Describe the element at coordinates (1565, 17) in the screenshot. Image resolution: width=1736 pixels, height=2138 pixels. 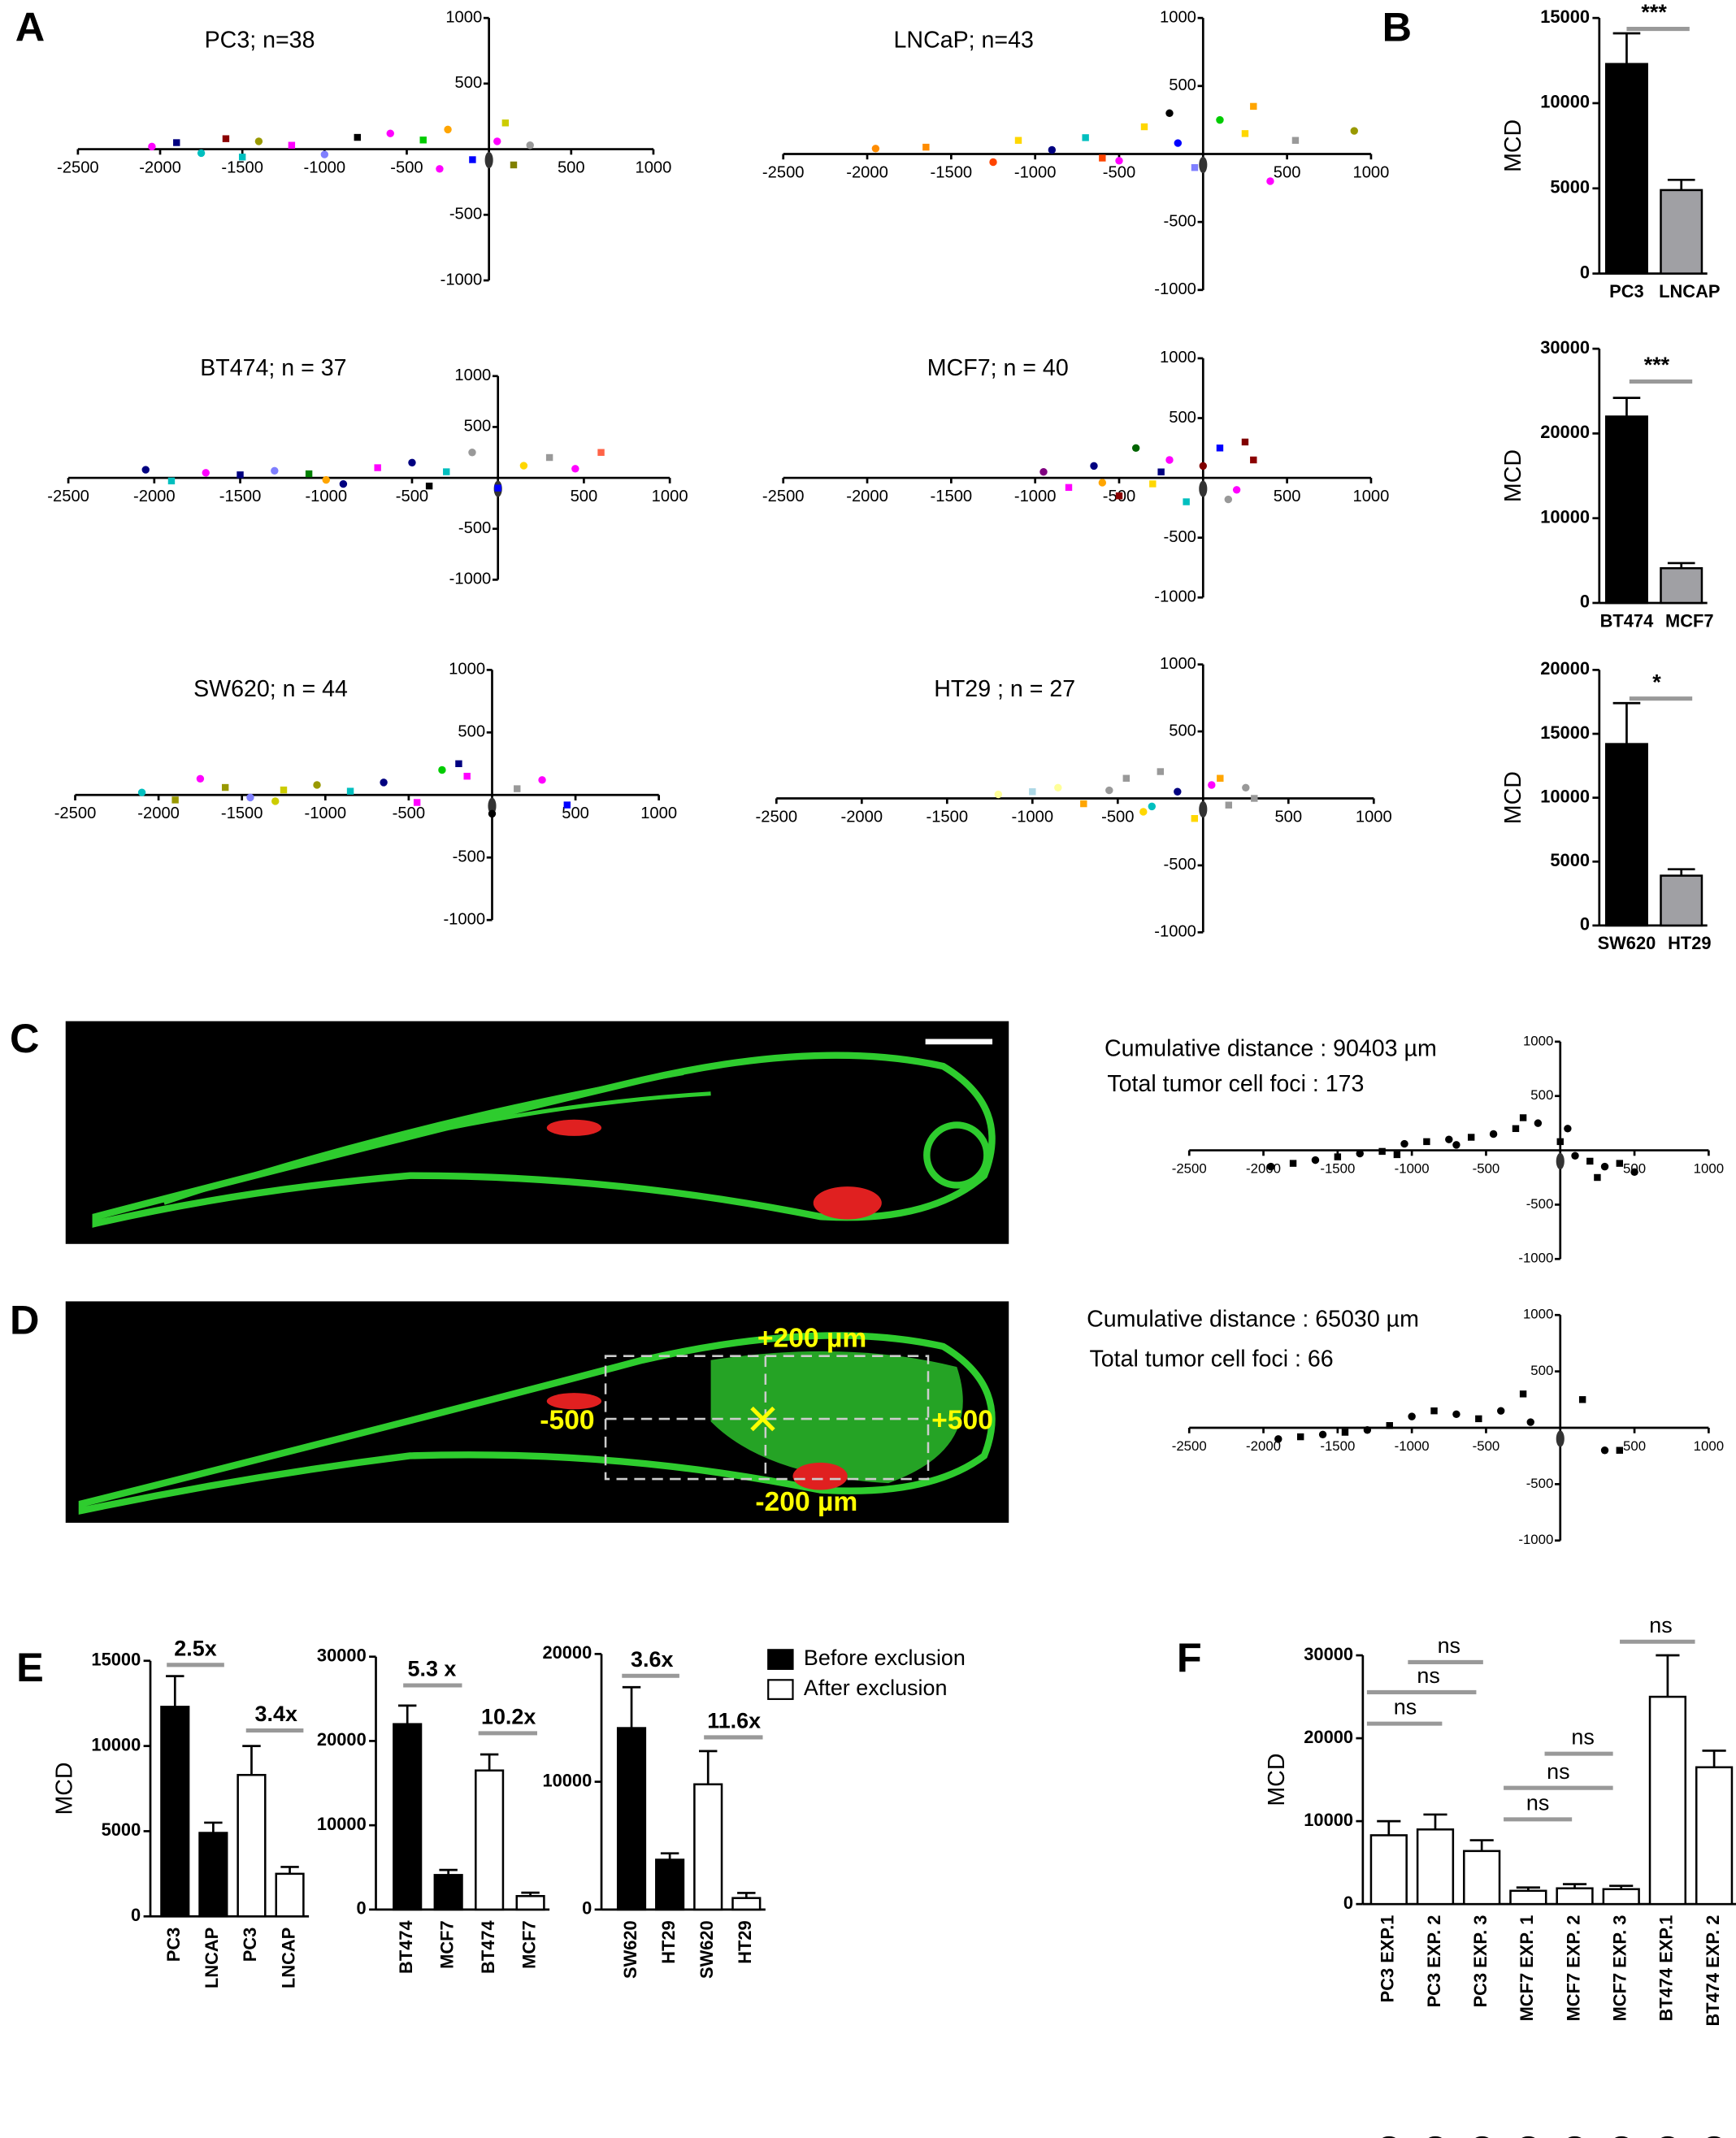
I see `y-tick-label: 15000` at that location.